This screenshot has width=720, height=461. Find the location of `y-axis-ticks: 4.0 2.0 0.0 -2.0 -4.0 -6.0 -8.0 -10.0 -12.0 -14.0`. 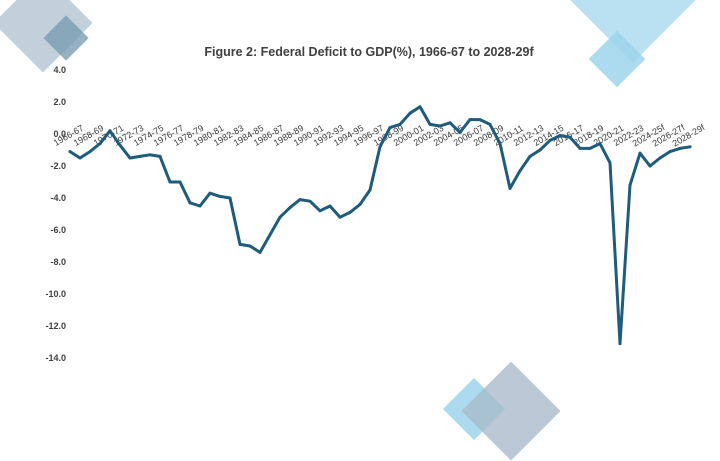

y-axis-ticks: 4.0 2.0 0.0 -2.0 -4.0 -6.0 -8.0 -10.0 -12.0 -14.0 is located at coordinates (55, 214).